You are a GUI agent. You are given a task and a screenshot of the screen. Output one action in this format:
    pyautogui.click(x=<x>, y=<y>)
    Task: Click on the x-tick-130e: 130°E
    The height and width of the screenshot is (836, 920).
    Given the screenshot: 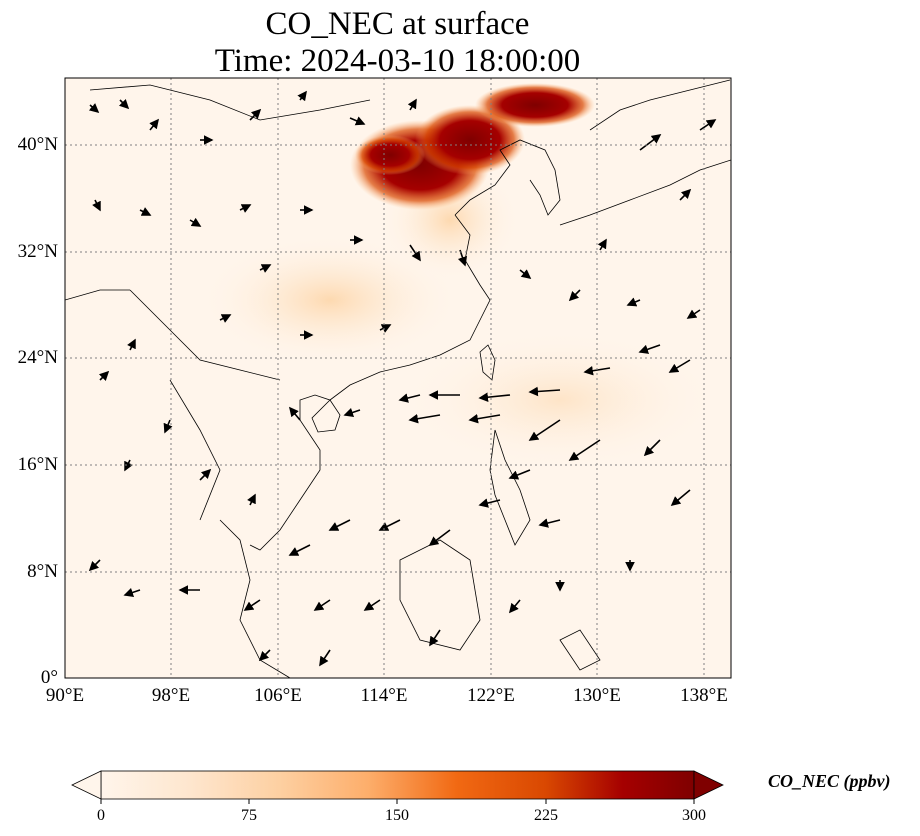 What is the action you would take?
    pyautogui.click(x=597, y=695)
    